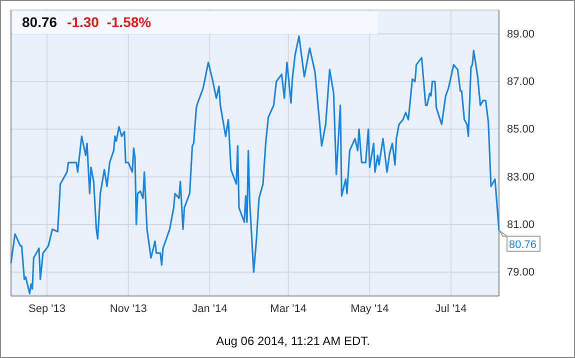  Describe the element at coordinates (521, 225) in the screenshot. I see `y-tick-label: 81.00` at that location.